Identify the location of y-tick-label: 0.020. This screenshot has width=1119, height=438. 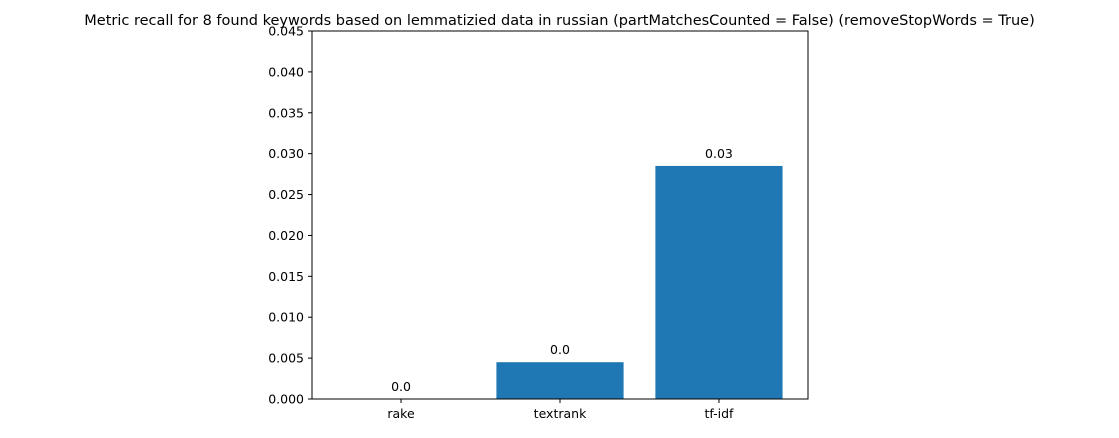
(286, 235).